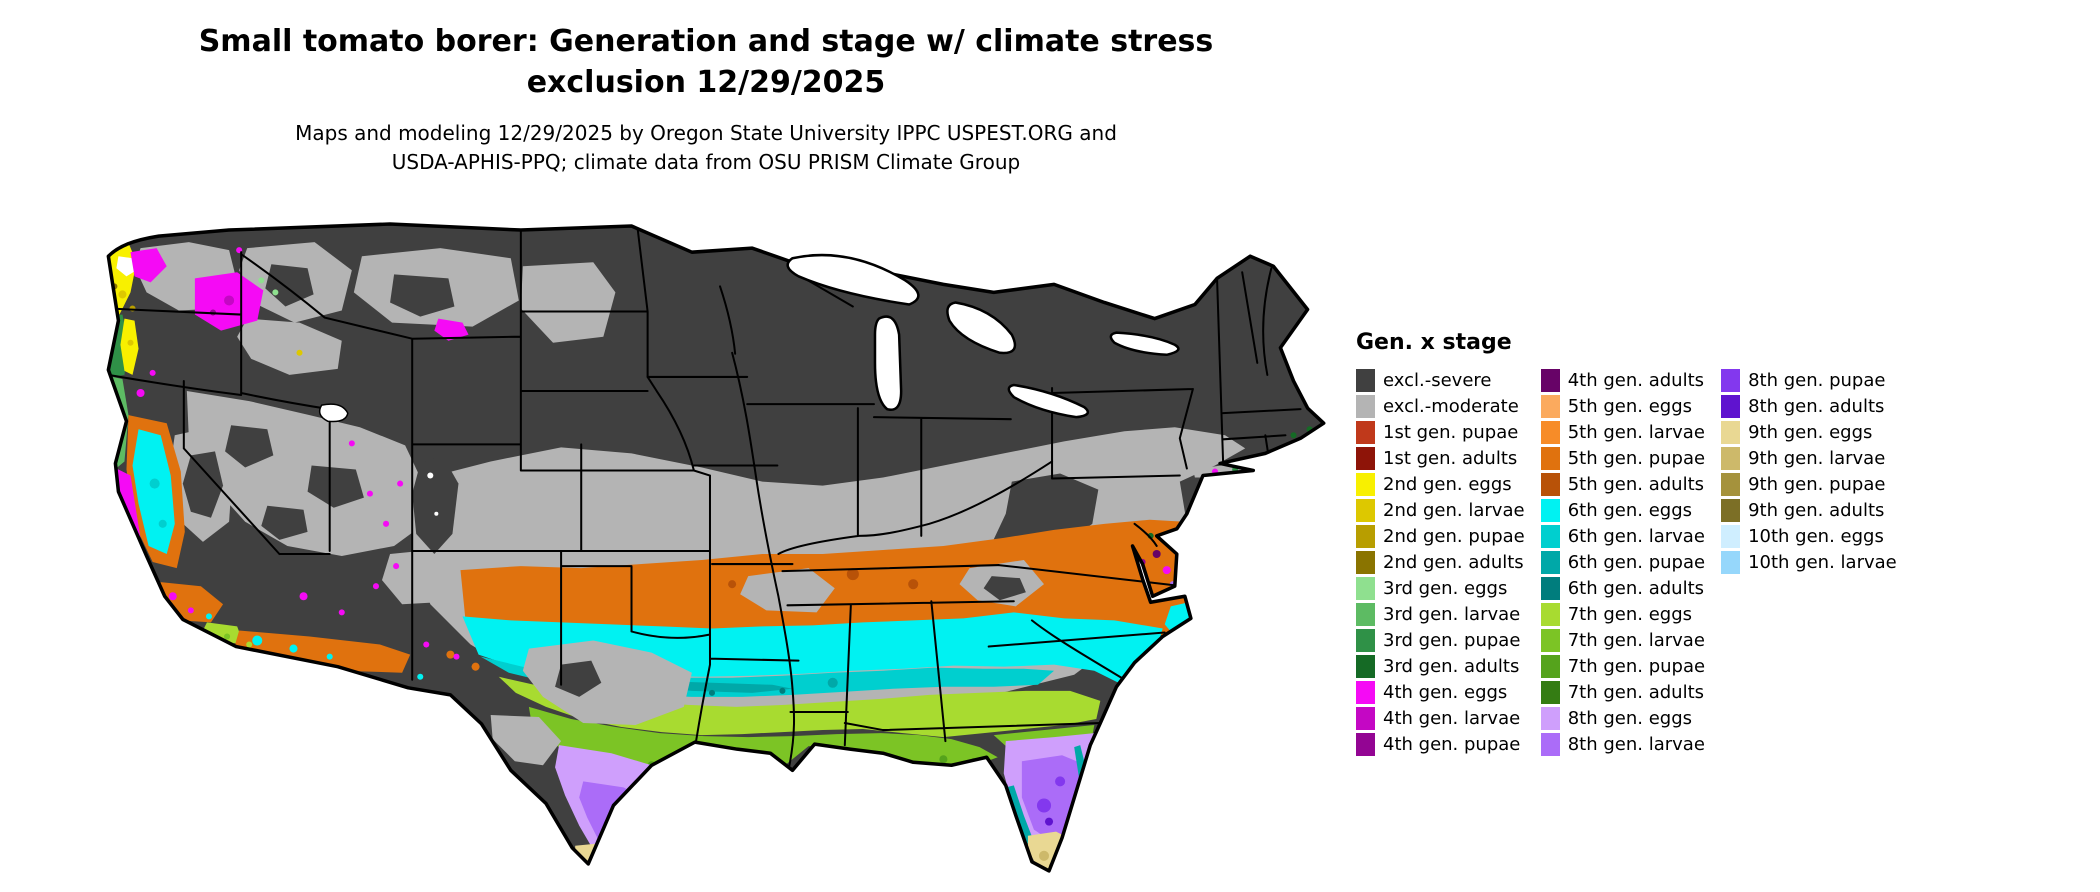  I want to click on legend-label-gen4_adults: 4th gen. adults, so click(1636, 380).